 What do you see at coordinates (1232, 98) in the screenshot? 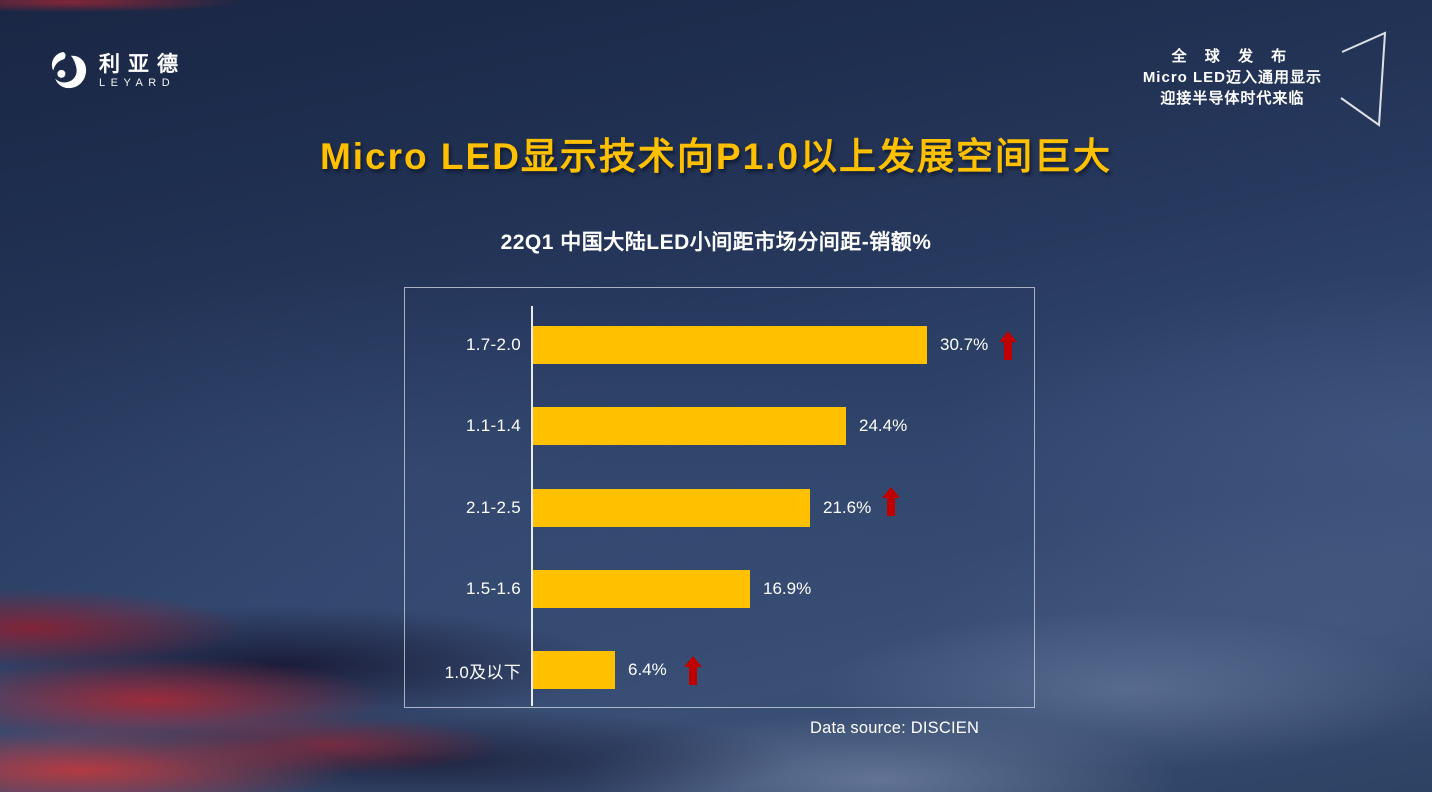
I see `hero-claim-line3: 迎接半导体时代来临` at bounding box center [1232, 98].